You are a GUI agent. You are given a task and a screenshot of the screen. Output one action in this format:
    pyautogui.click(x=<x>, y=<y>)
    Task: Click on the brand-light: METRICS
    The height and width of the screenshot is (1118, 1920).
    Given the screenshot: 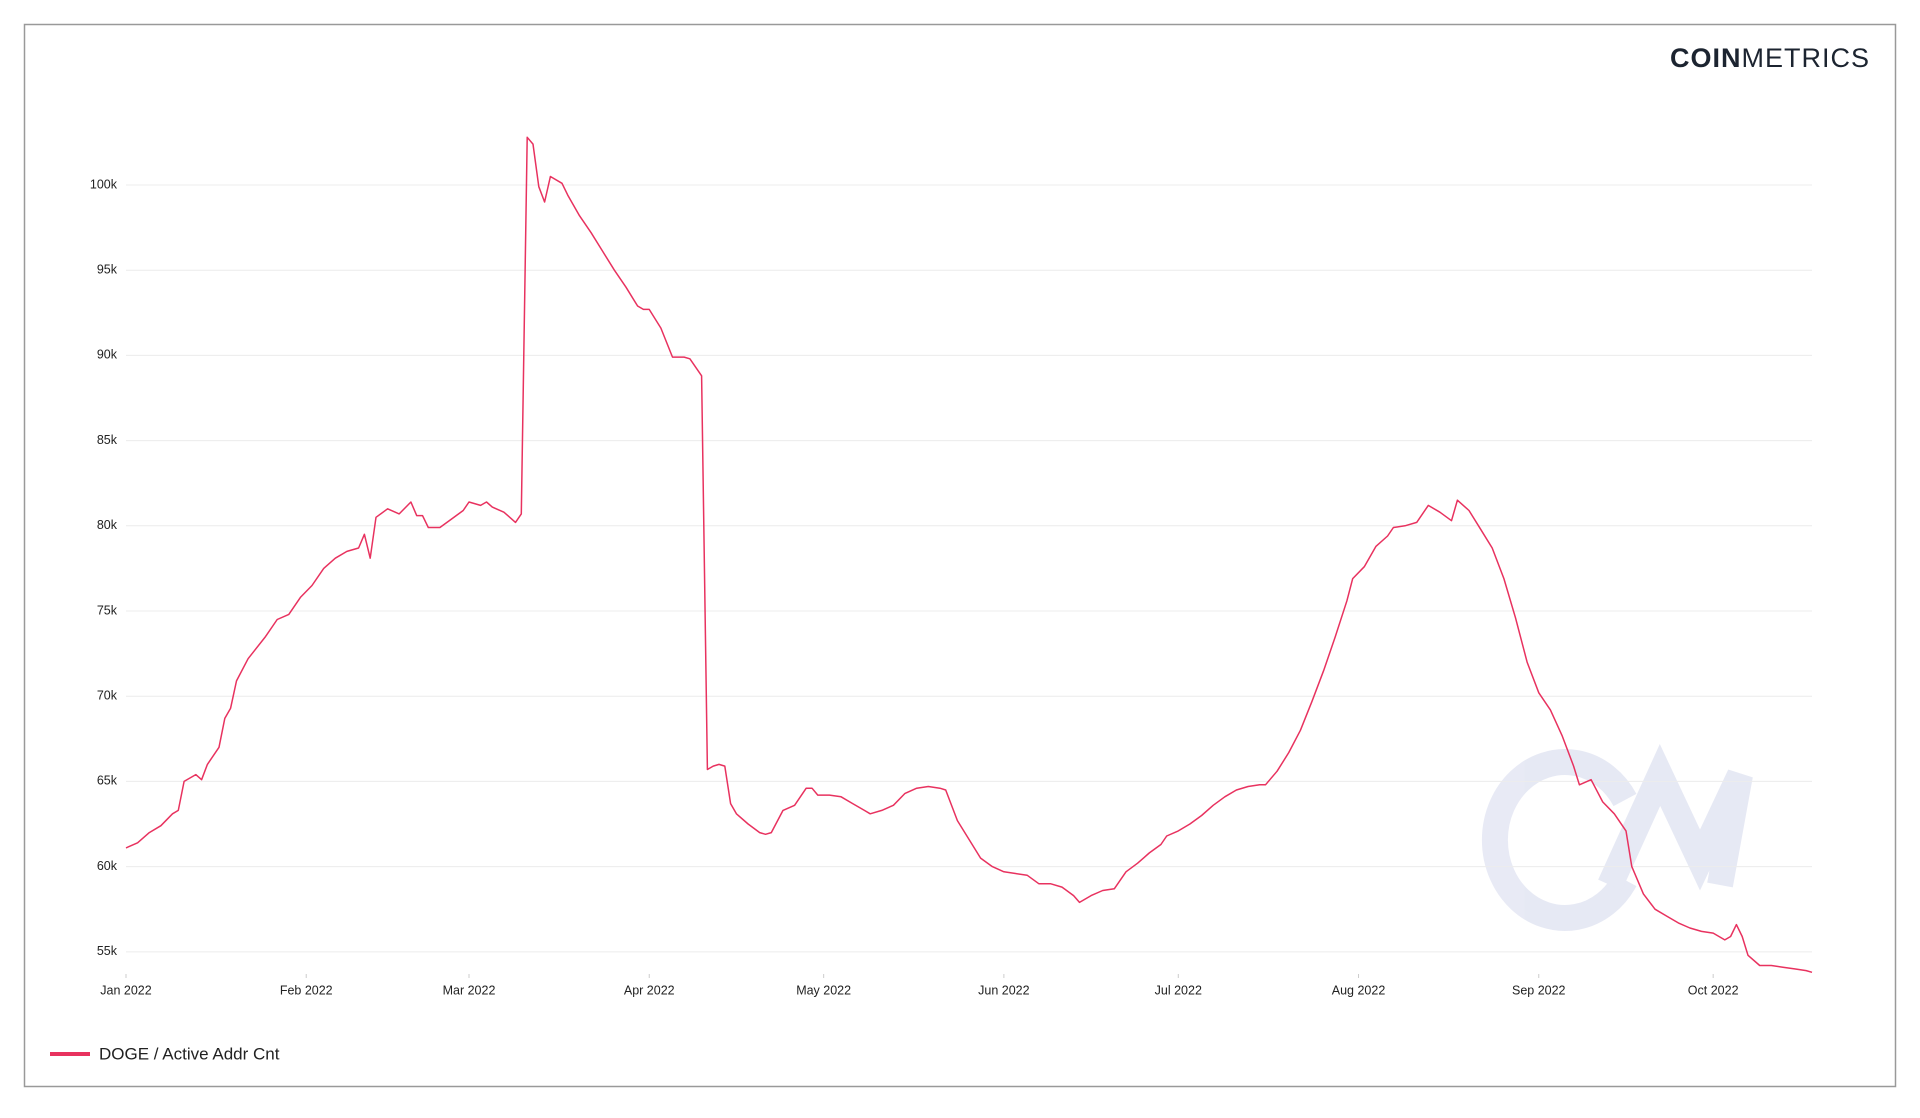 What is the action you would take?
    pyautogui.click(x=1806, y=58)
    